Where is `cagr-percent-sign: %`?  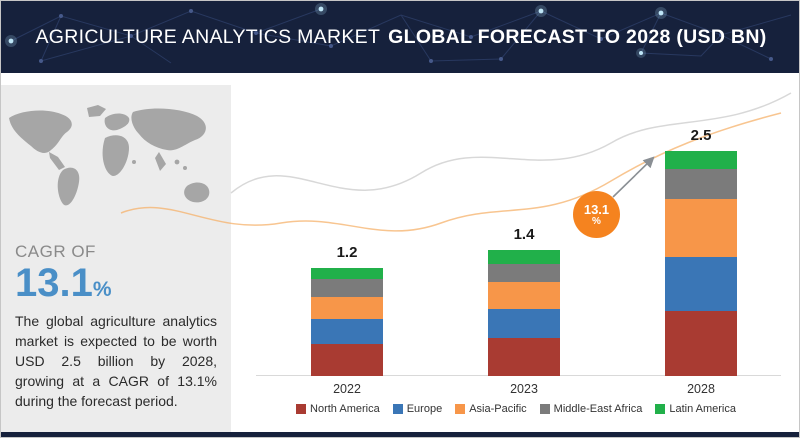
cagr-percent-sign: % is located at coordinates (102, 289).